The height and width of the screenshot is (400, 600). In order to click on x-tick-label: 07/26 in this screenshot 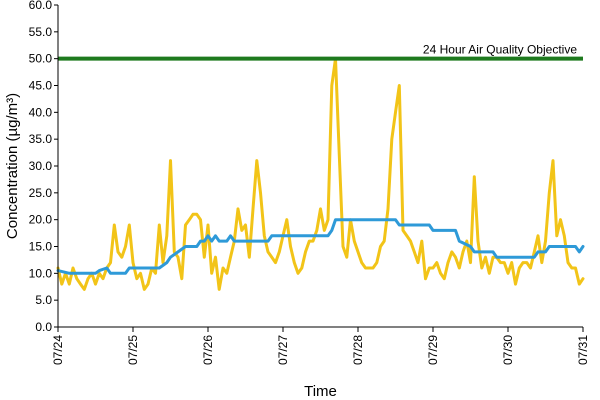, I will do `click(208, 350)`.